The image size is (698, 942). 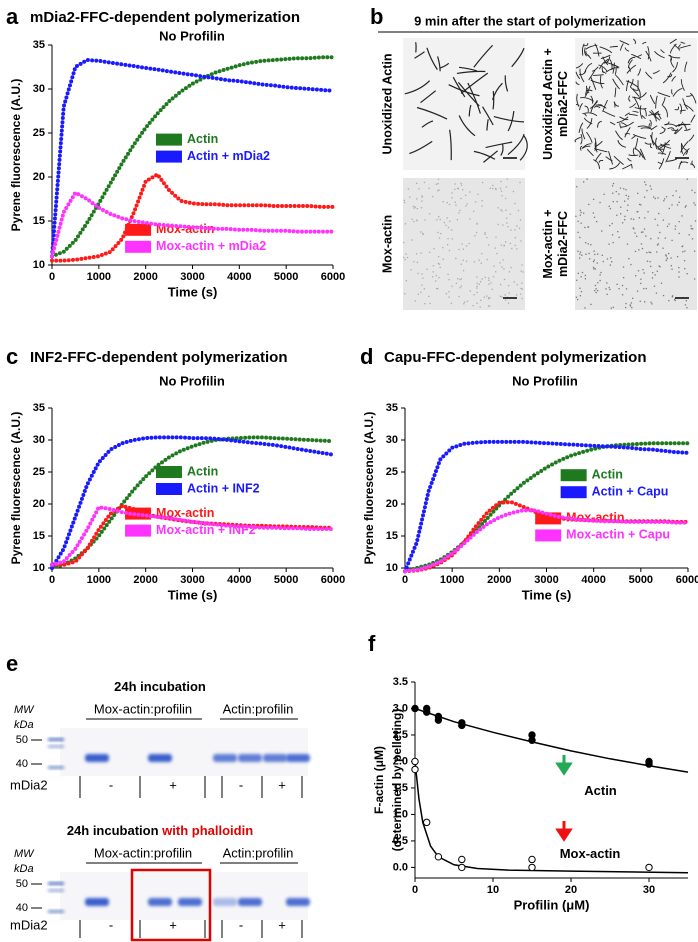 I want to click on series-label: Mox-actin, so click(x=590, y=853).